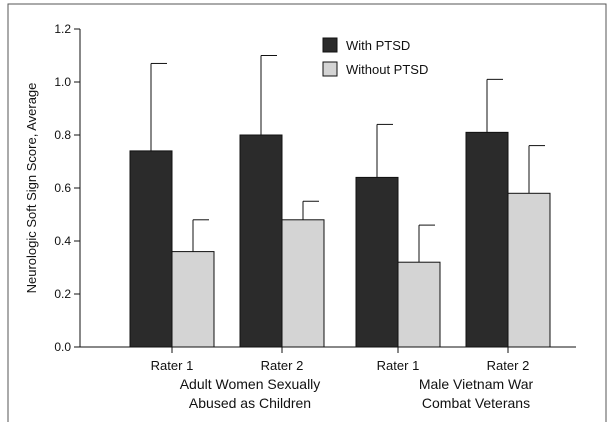 The image size is (610, 422). What do you see at coordinates (378, 45) in the screenshot?
I see `legend-label-with-ptsd: With PTSD` at bounding box center [378, 45].